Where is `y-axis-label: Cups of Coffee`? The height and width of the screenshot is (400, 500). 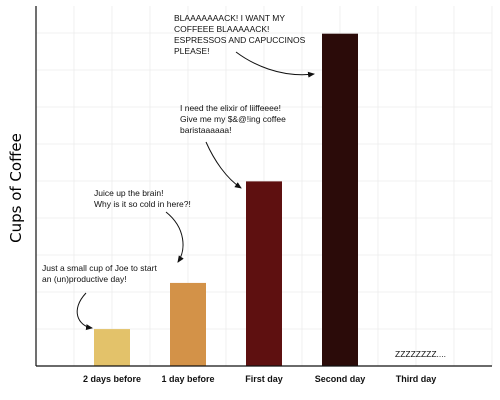
y-axis-label: Cups of Coffee is located at coordinates (16, 188).